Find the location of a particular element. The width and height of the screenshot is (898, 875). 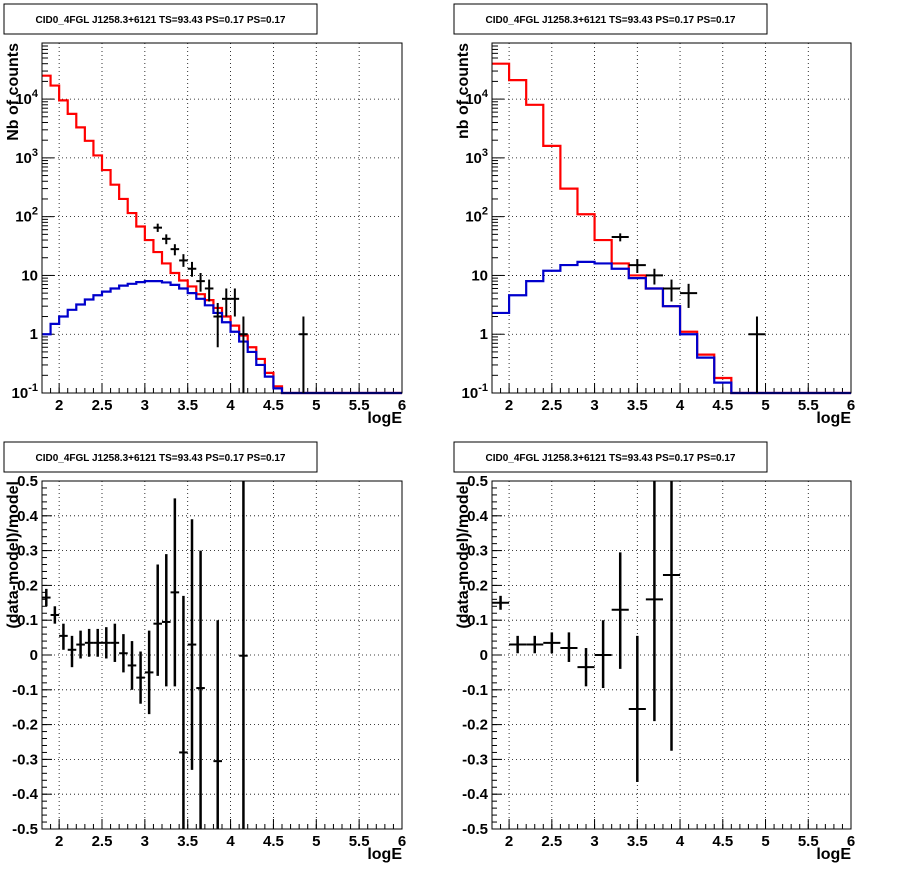

y-axis-label: Nb of counts is located at coordinates (13, 92).